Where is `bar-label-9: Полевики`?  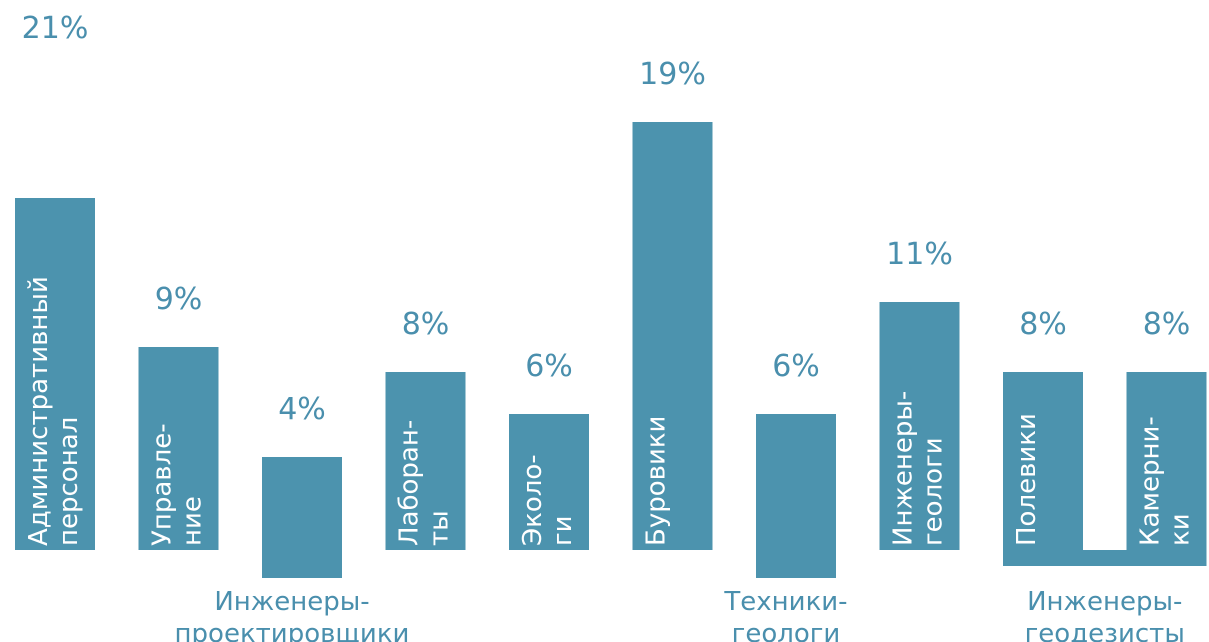 bar-label-9: Полевики is located at coordinates (1027, 479).